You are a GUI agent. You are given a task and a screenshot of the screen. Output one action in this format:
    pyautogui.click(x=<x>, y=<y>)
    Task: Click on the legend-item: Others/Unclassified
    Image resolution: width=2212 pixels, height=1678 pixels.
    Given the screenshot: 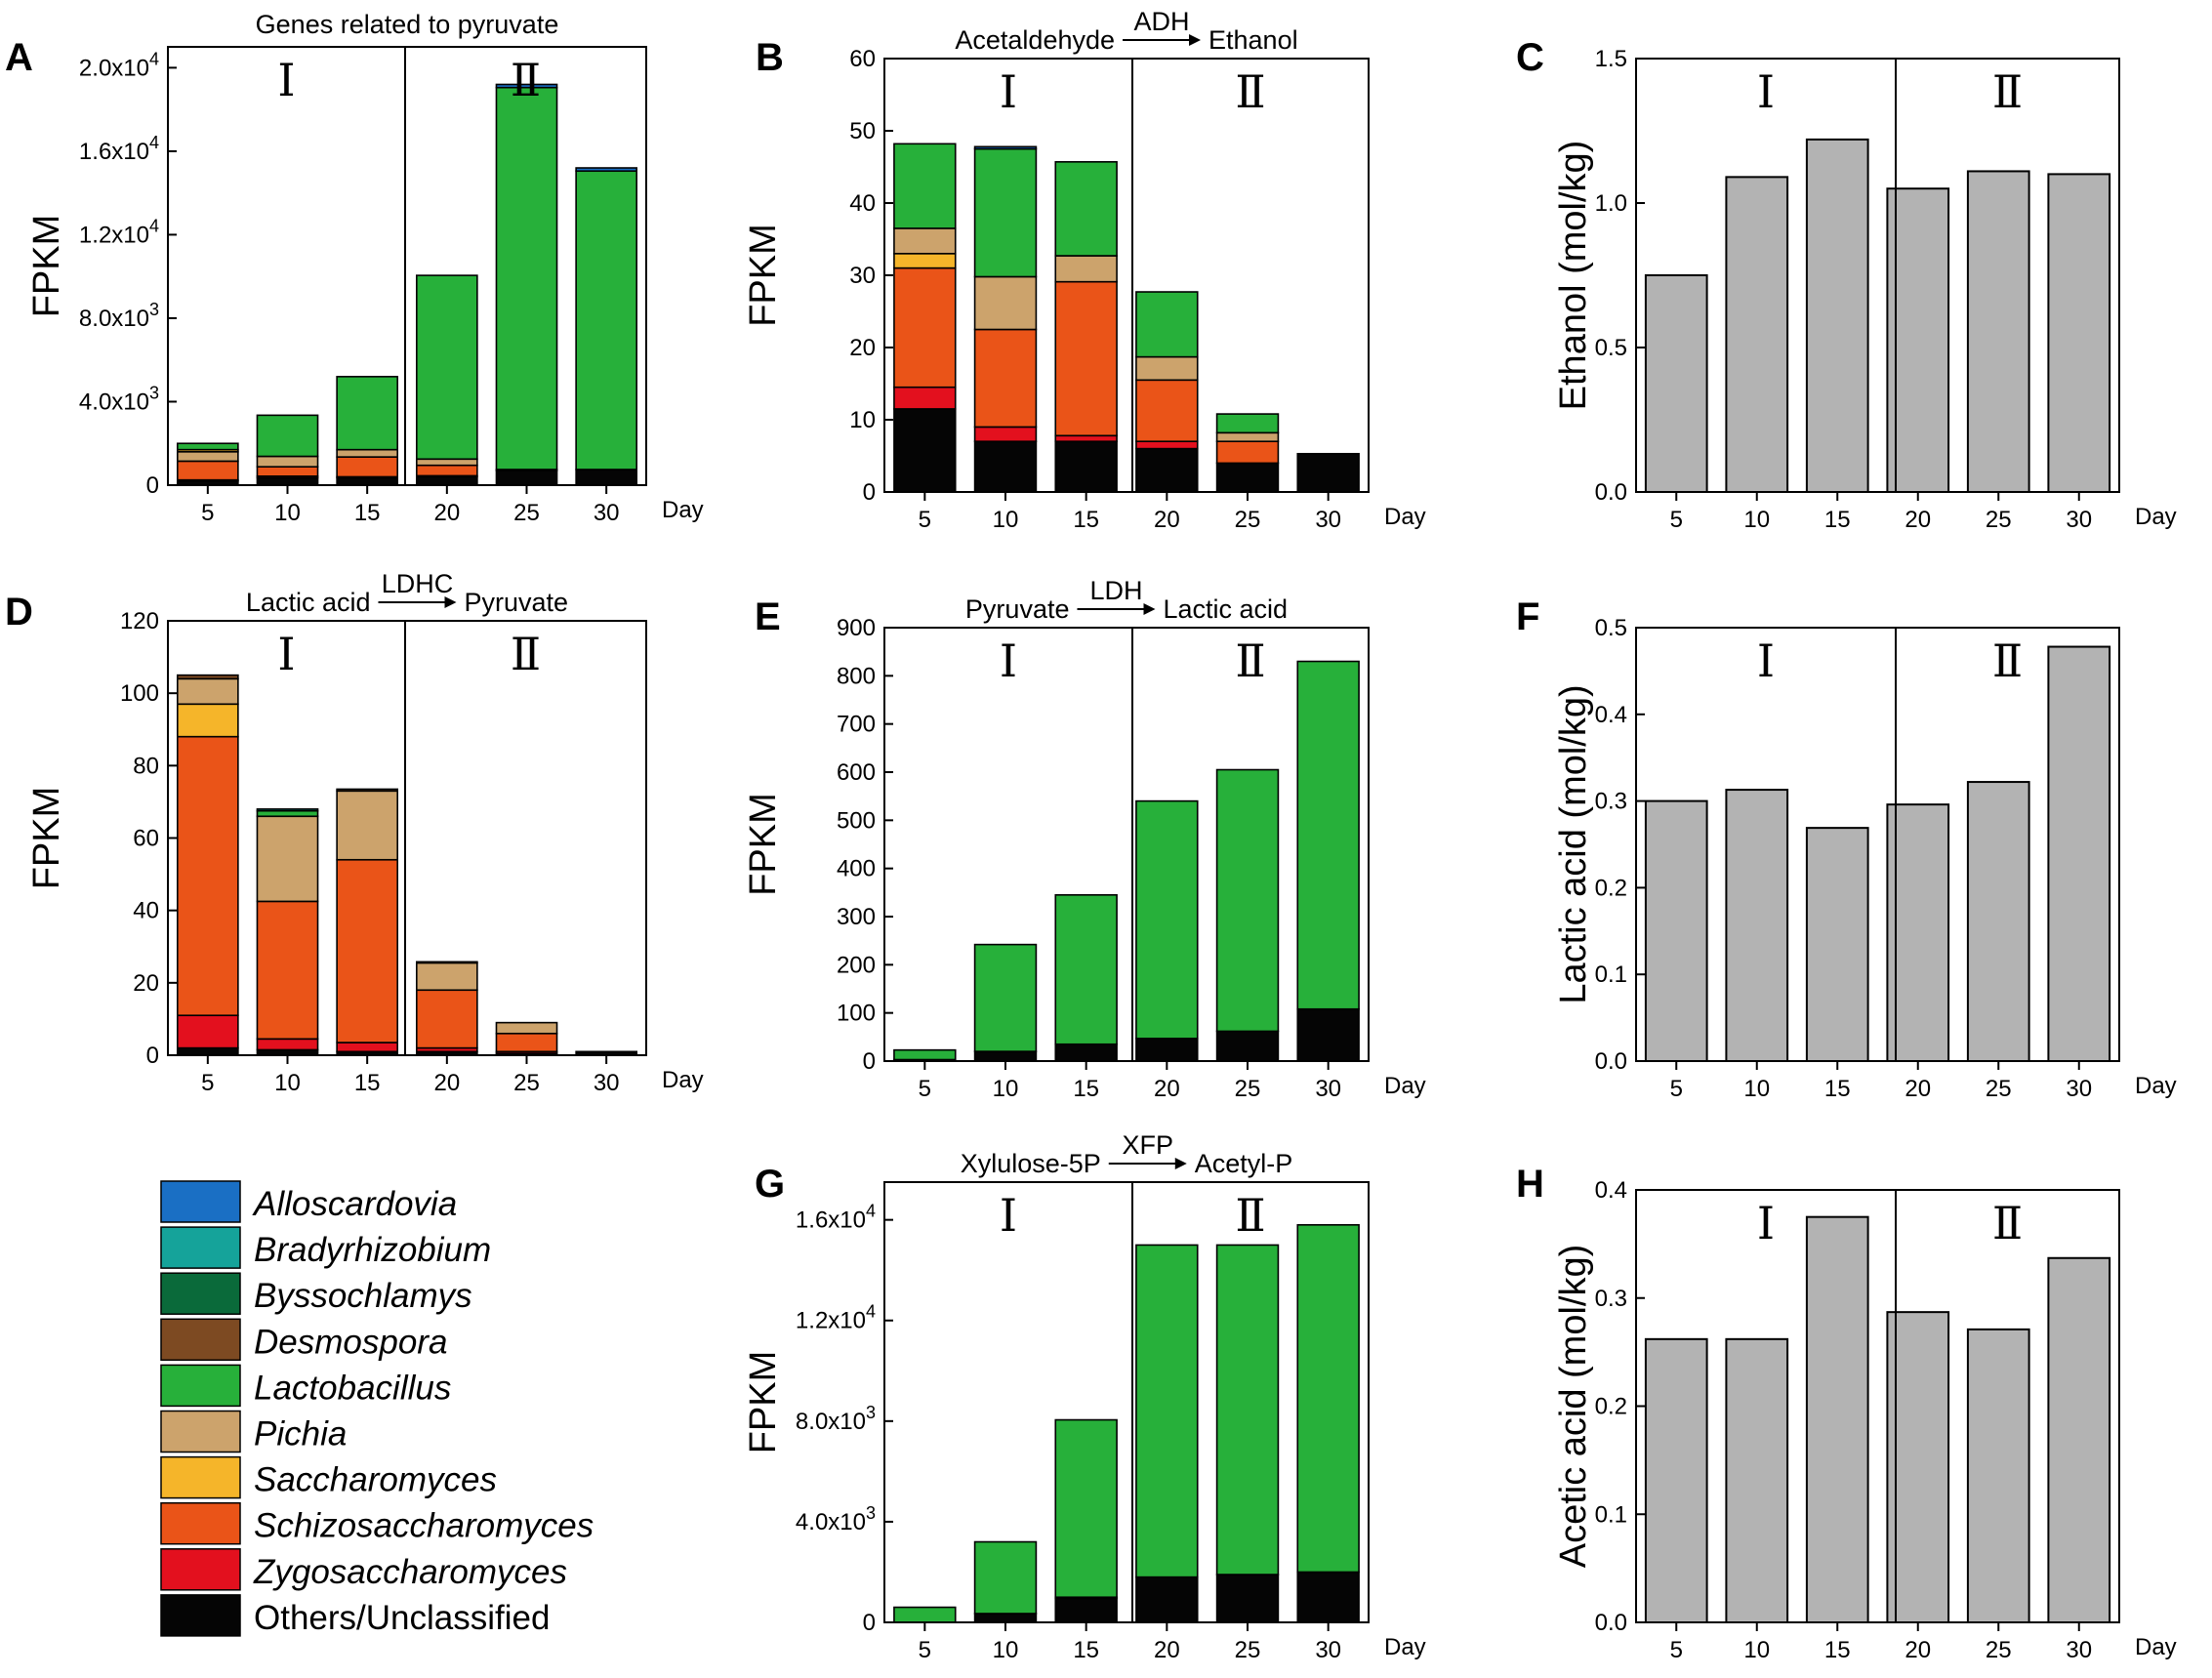 What is the action you would take?
    pyautogui.click(x=355, y=1615)
    